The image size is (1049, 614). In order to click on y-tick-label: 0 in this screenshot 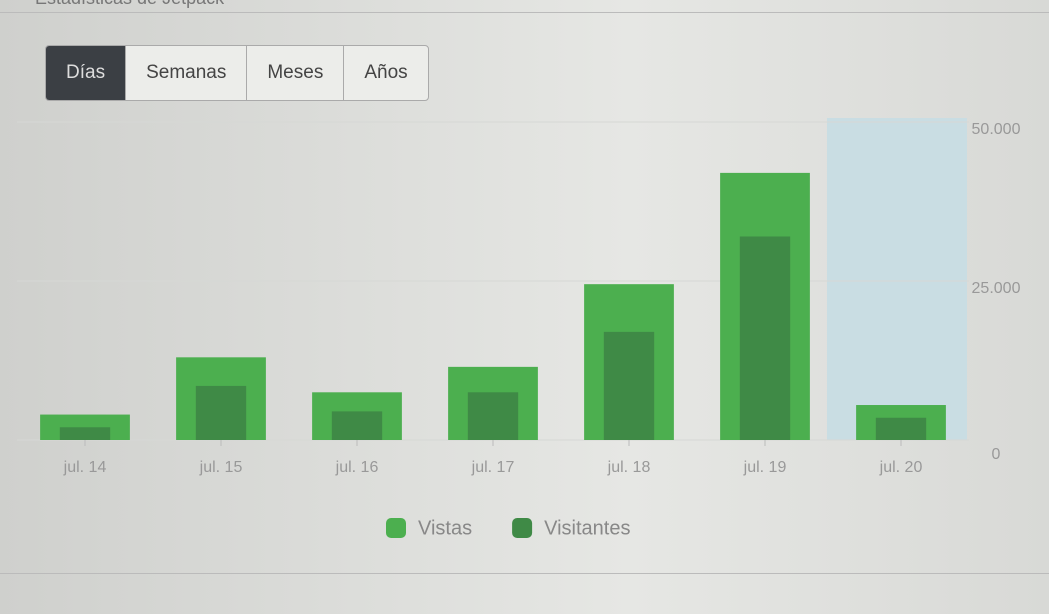, I will do `click(996, 454)`.